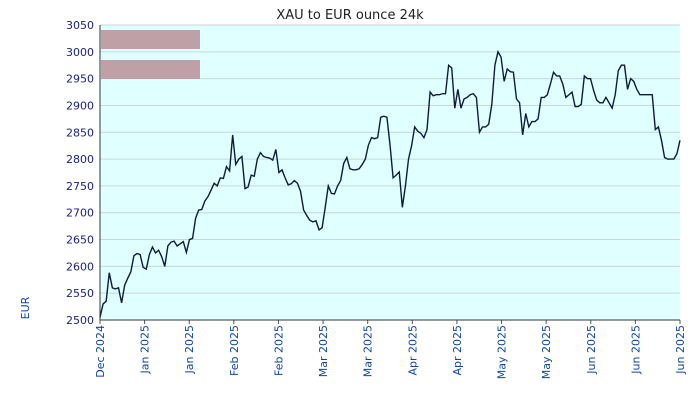 This screenshot has width=700, height=400. I want to click on y-tick-label: 2700, so click(80, 213).